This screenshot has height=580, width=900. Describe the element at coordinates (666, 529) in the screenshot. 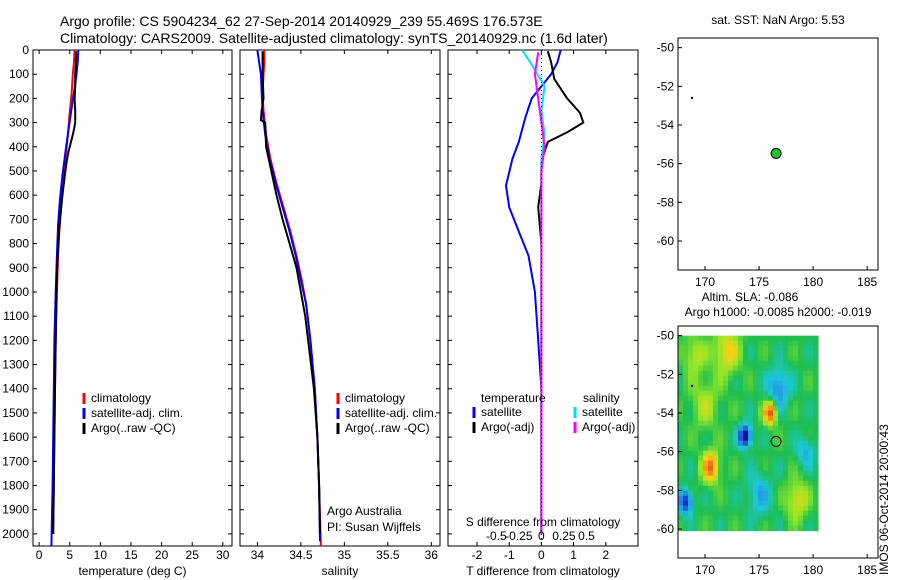

I see `sla_map-ytick-label: -60` at that location.